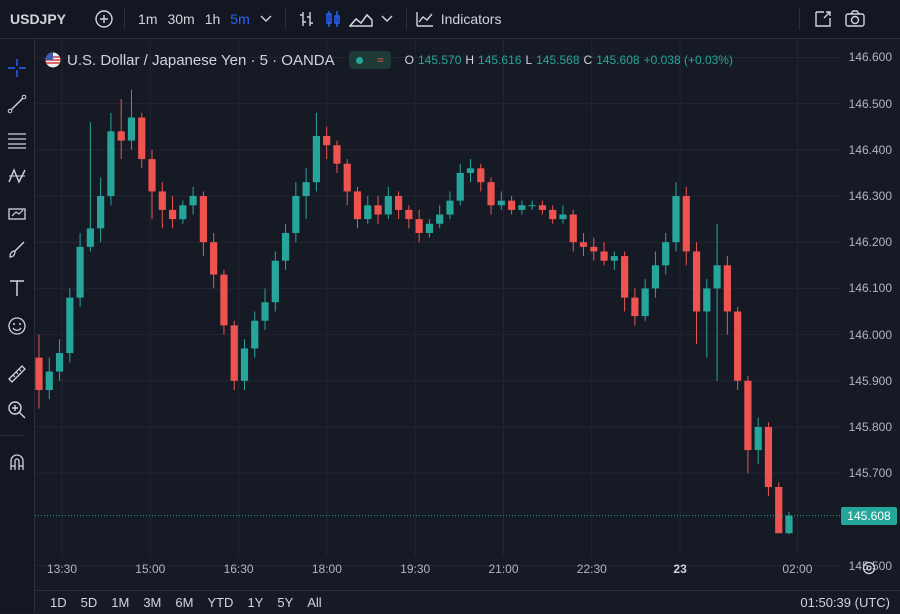 Image resolution: width=900 pixels, height=614 pixels. I want to click on interval-label: 5m, so click(240, 19).